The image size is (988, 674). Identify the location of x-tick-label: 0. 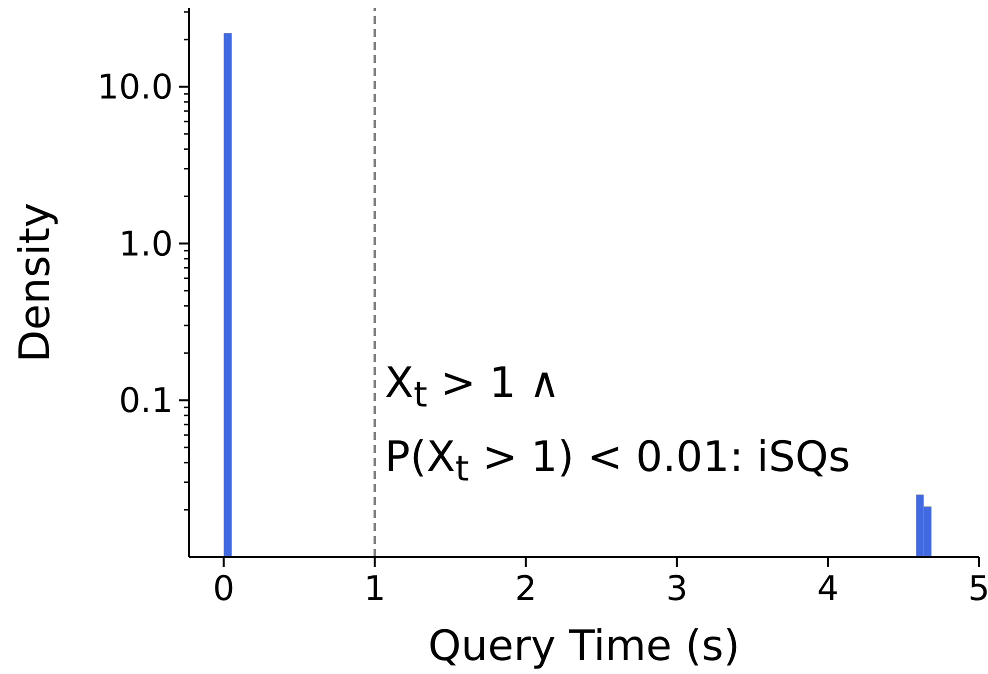
(223, 589).